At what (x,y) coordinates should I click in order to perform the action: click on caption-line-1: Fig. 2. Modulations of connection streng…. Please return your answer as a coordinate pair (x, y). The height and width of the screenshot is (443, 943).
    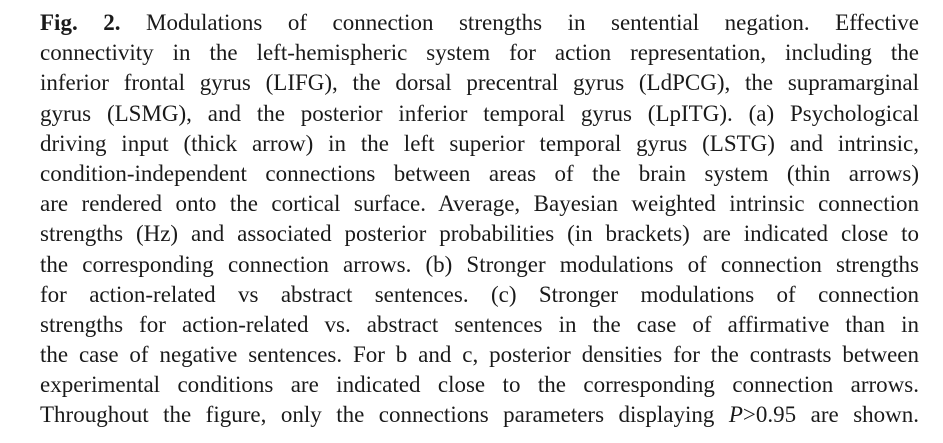
    Looking at the image, I should click on (479, 23).